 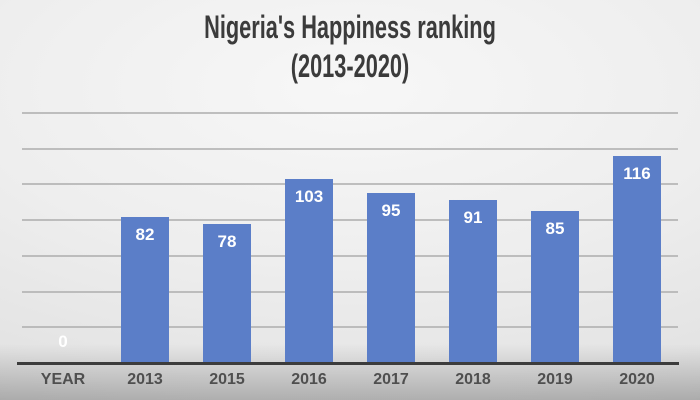 I want to click on chart-title-line1: Nigeria's Happiness ranking, so click(x=350, y=27).